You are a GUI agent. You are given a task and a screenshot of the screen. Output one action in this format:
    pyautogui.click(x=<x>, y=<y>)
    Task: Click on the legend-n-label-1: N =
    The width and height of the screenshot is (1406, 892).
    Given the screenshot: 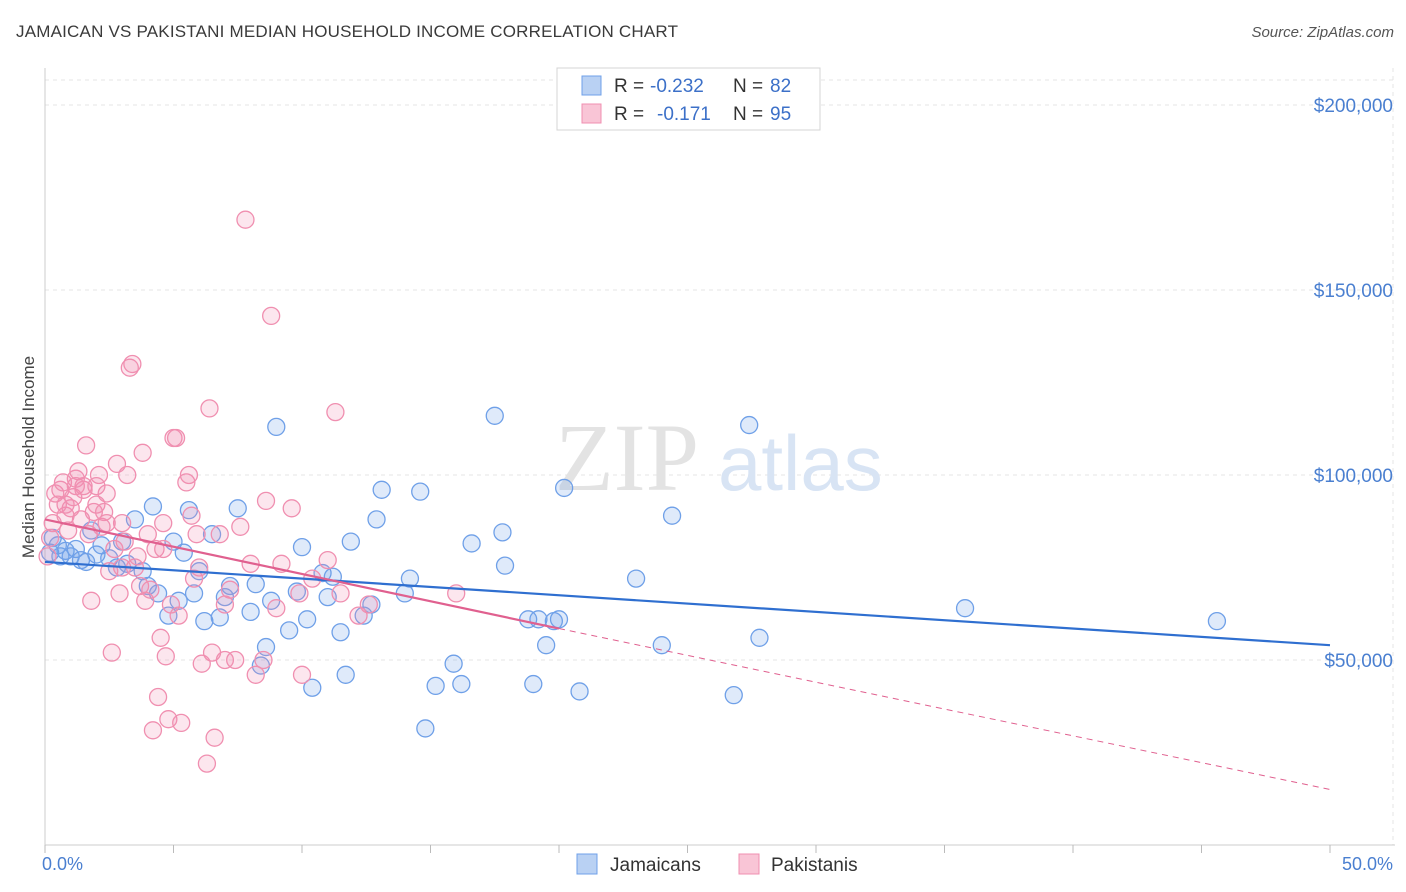 What is the action you would take?
    pyautogui.click(x=748, y=86)
    